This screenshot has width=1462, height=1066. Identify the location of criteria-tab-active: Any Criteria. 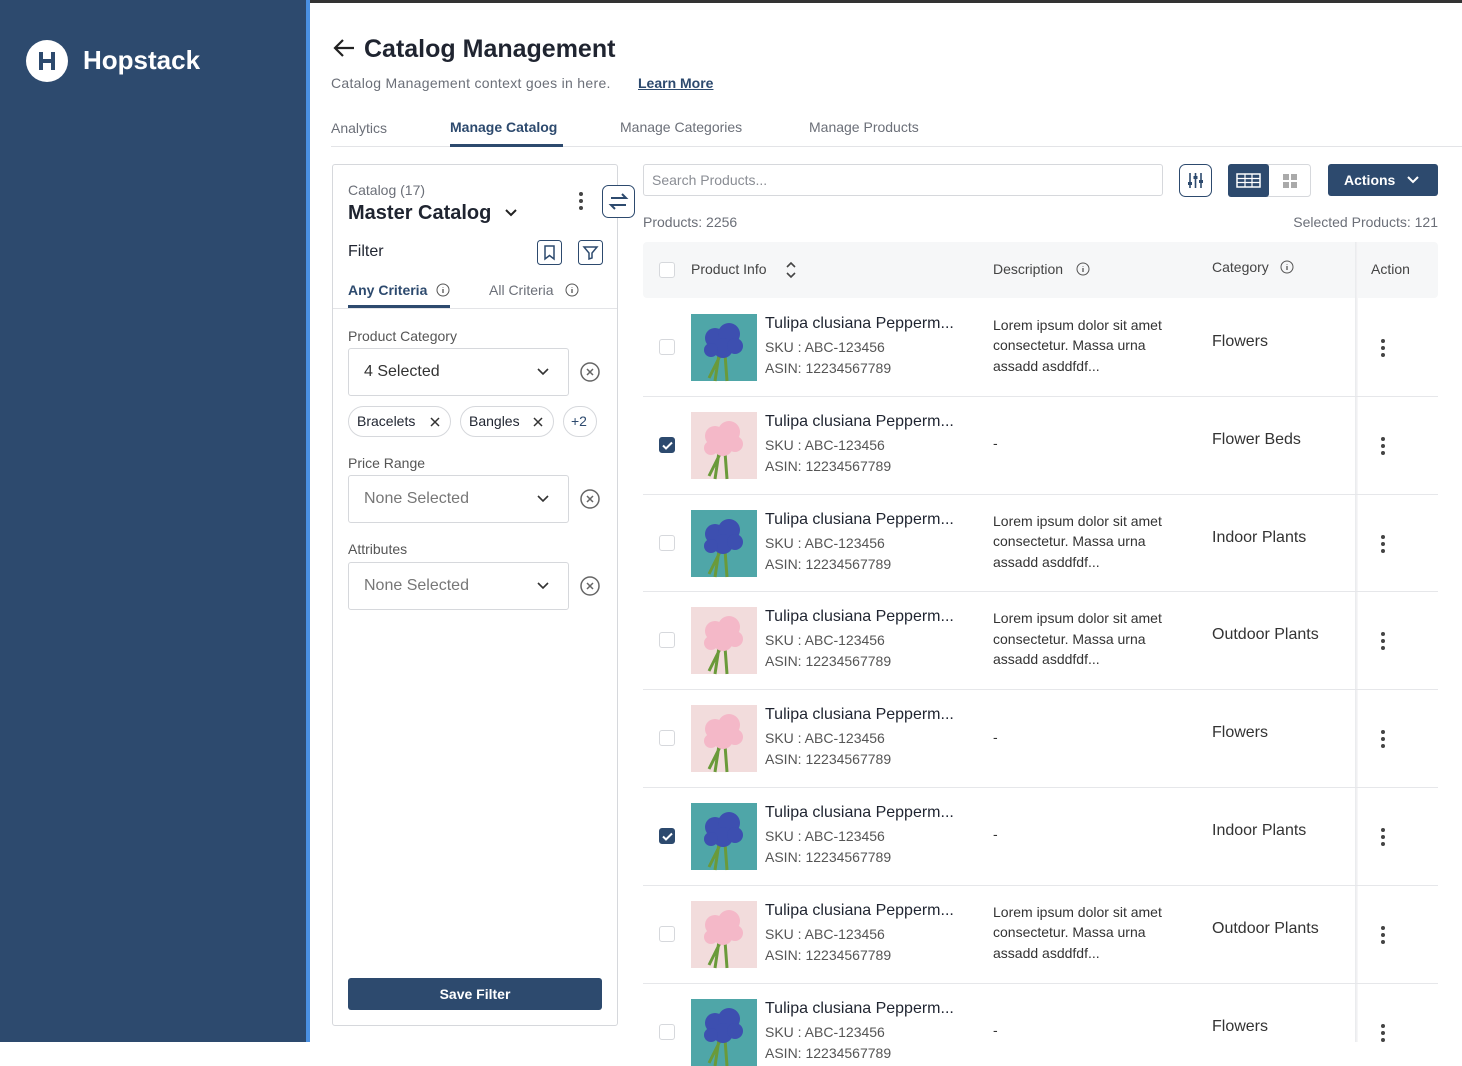
(388, 290).